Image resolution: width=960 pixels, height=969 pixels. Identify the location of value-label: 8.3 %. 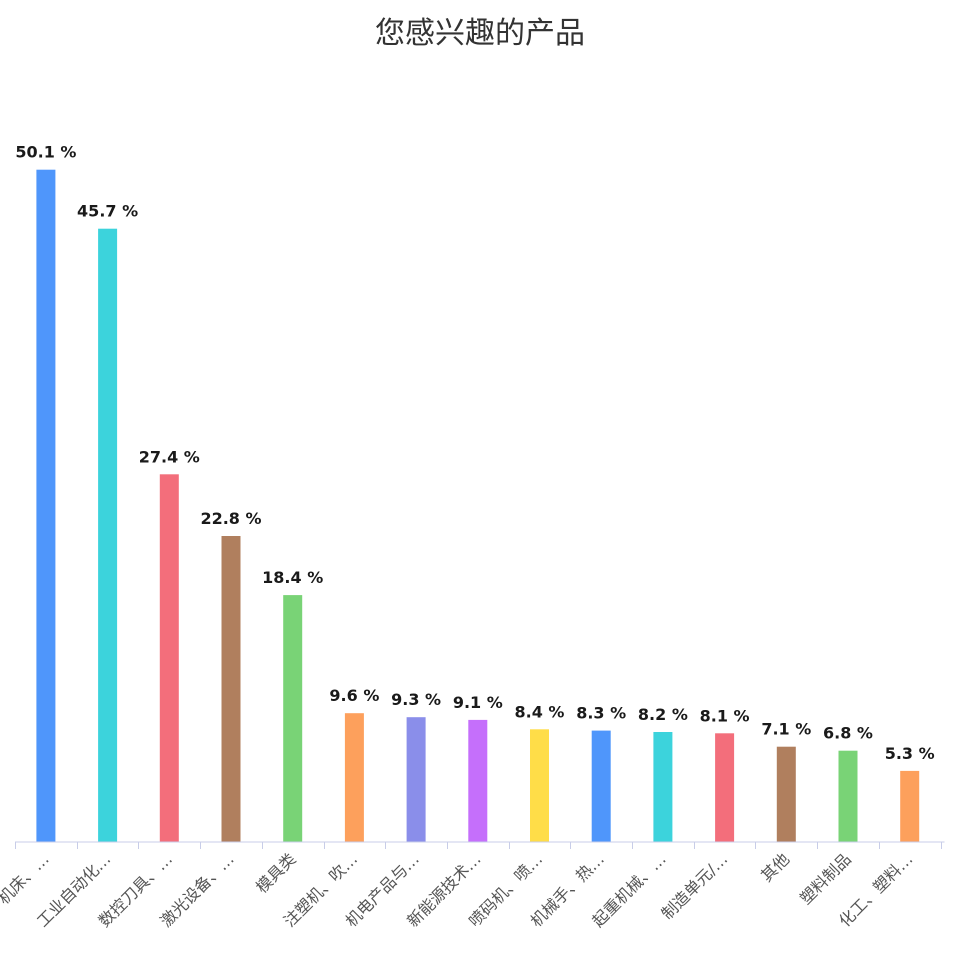
(601, 713).